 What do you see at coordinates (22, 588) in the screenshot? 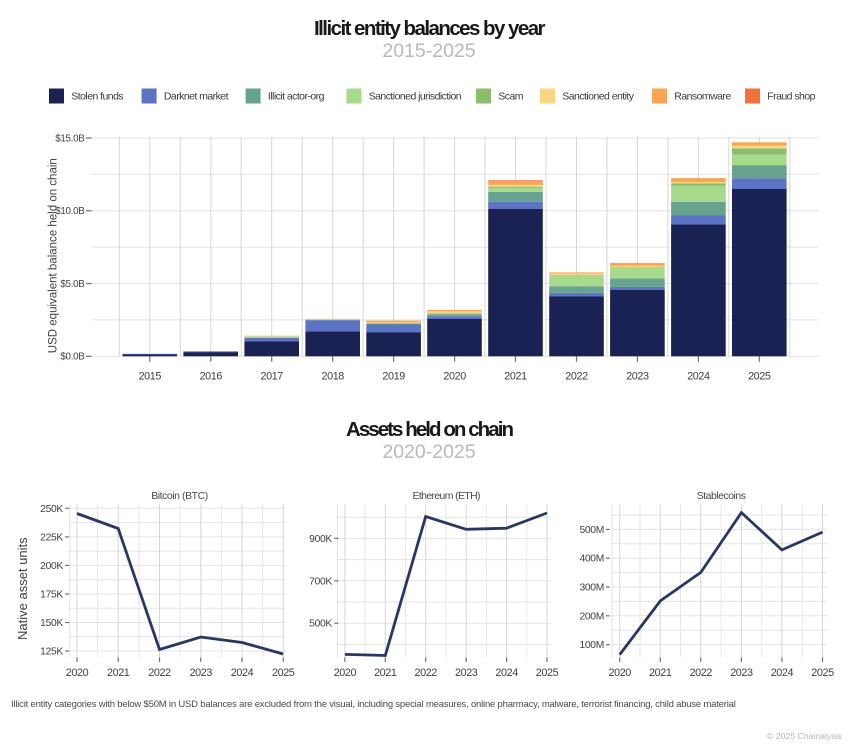
I see `svg-text: Native asset units` at bounding box center [22, 588].